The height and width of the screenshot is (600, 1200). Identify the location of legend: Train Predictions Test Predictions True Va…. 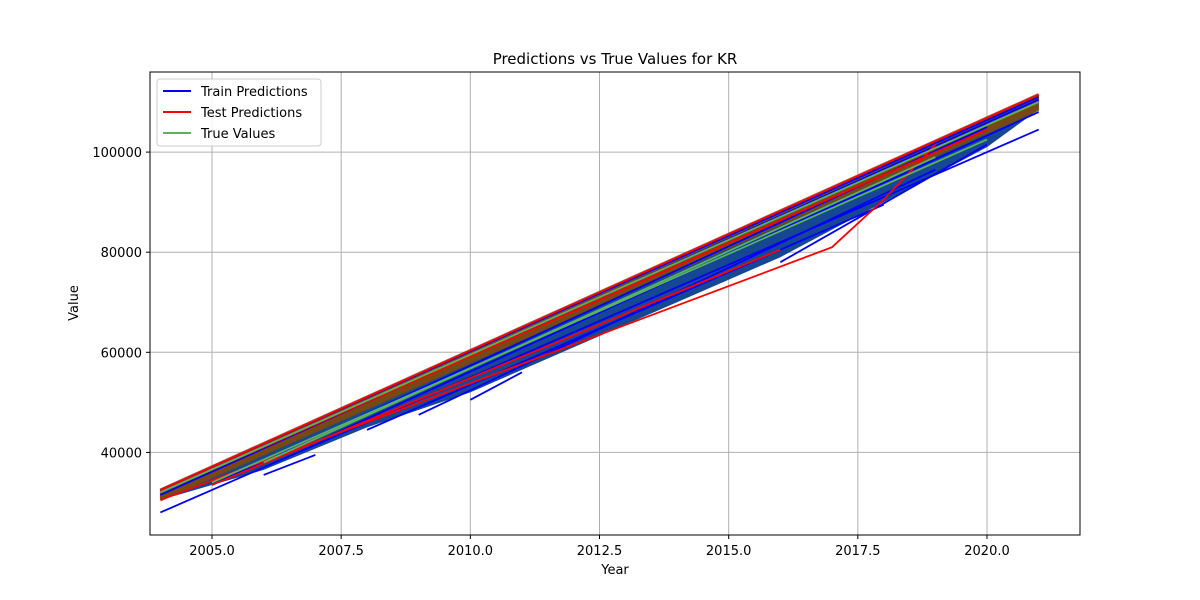
(239, 112).